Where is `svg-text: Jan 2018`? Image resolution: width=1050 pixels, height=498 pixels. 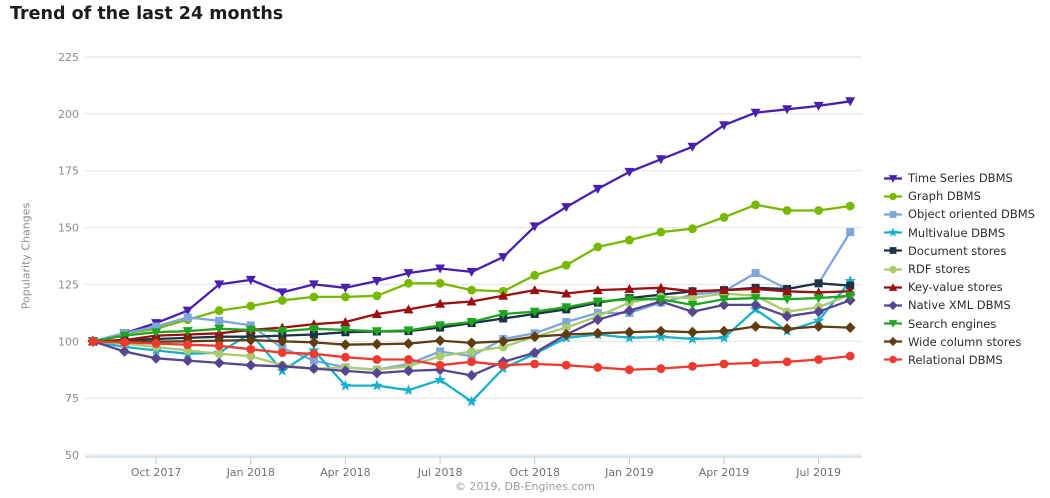 svg-text: Jan 2018 is located at coordinates (250, 472).